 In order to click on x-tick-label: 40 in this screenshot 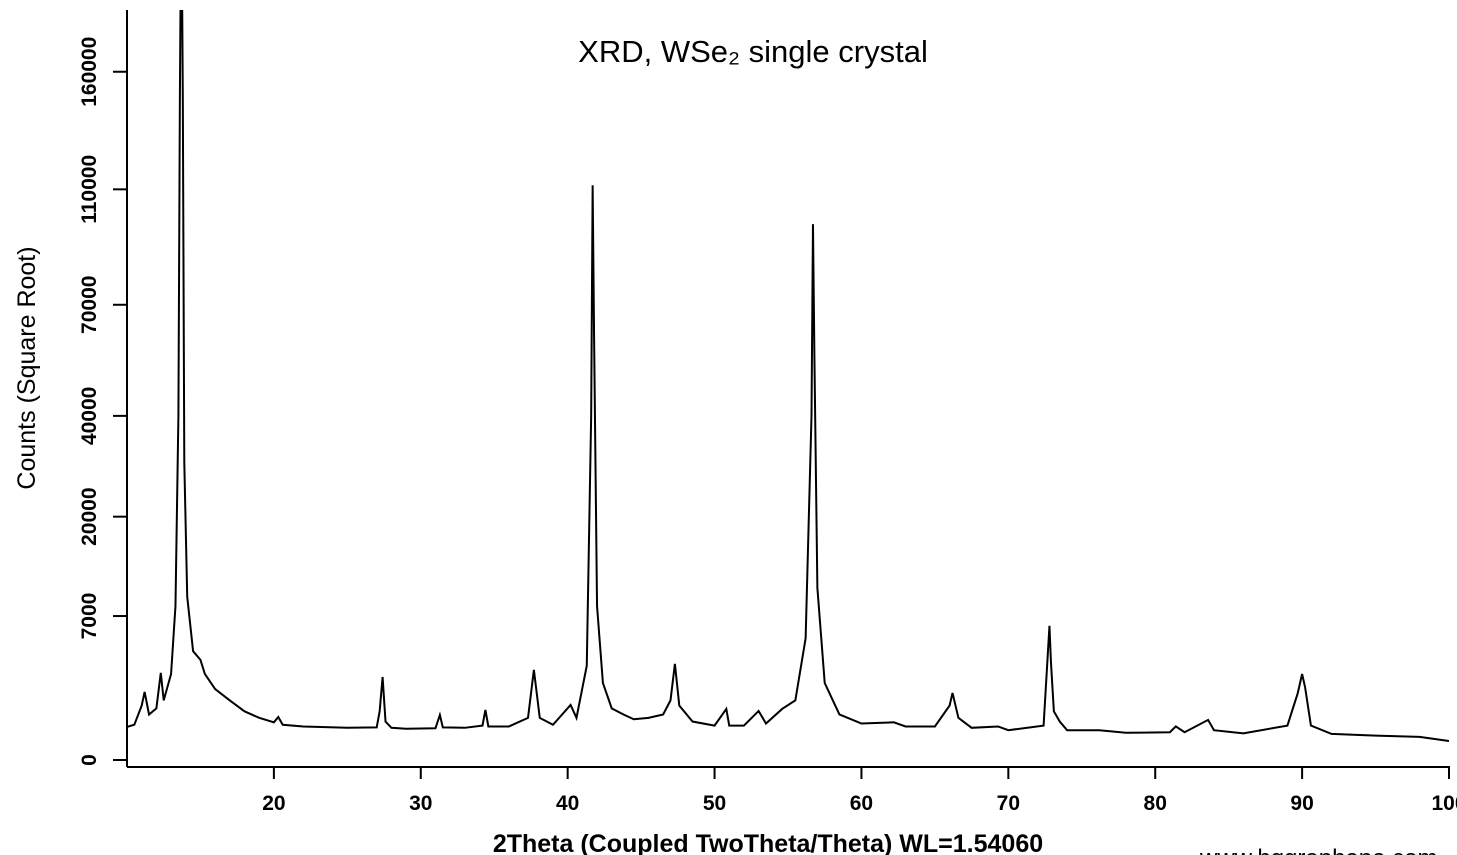, I will do `click(567, 803)`.